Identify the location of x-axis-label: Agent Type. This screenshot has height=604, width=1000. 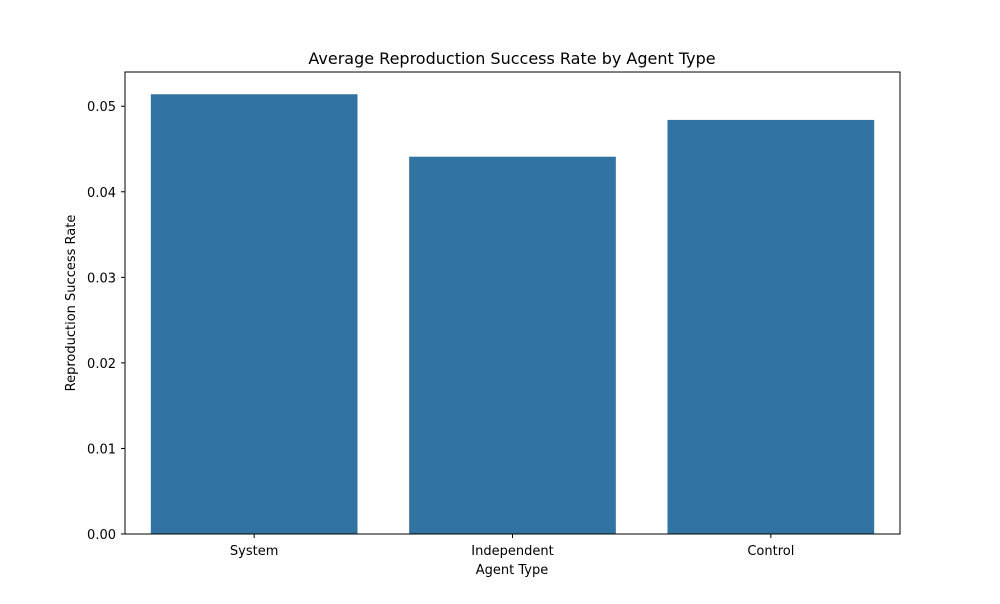
(512, 570).